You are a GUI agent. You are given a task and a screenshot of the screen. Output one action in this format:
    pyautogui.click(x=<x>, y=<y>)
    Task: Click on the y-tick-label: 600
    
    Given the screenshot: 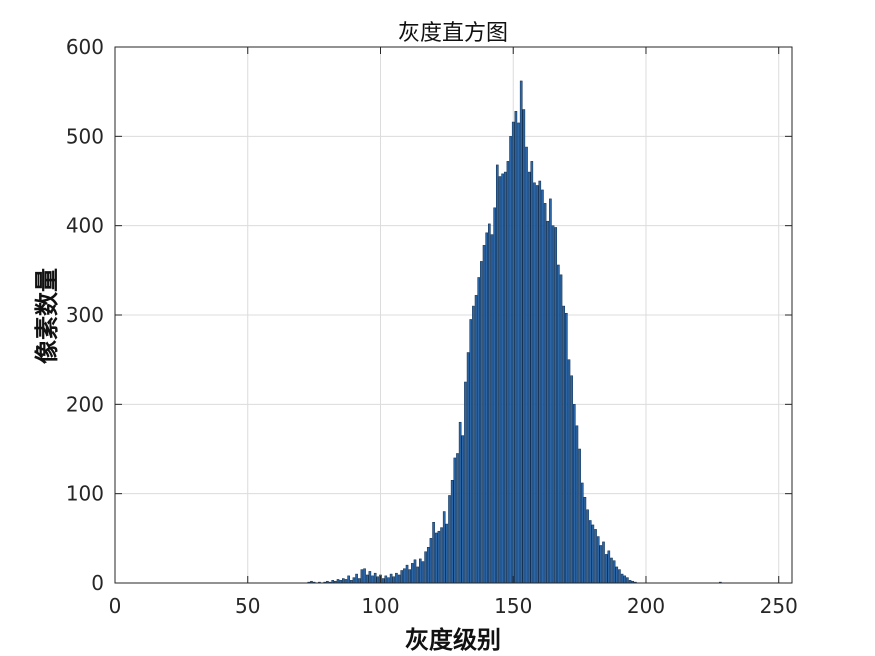 What is the action you would take?
    pyautogui.click(x=85, y=47)
    